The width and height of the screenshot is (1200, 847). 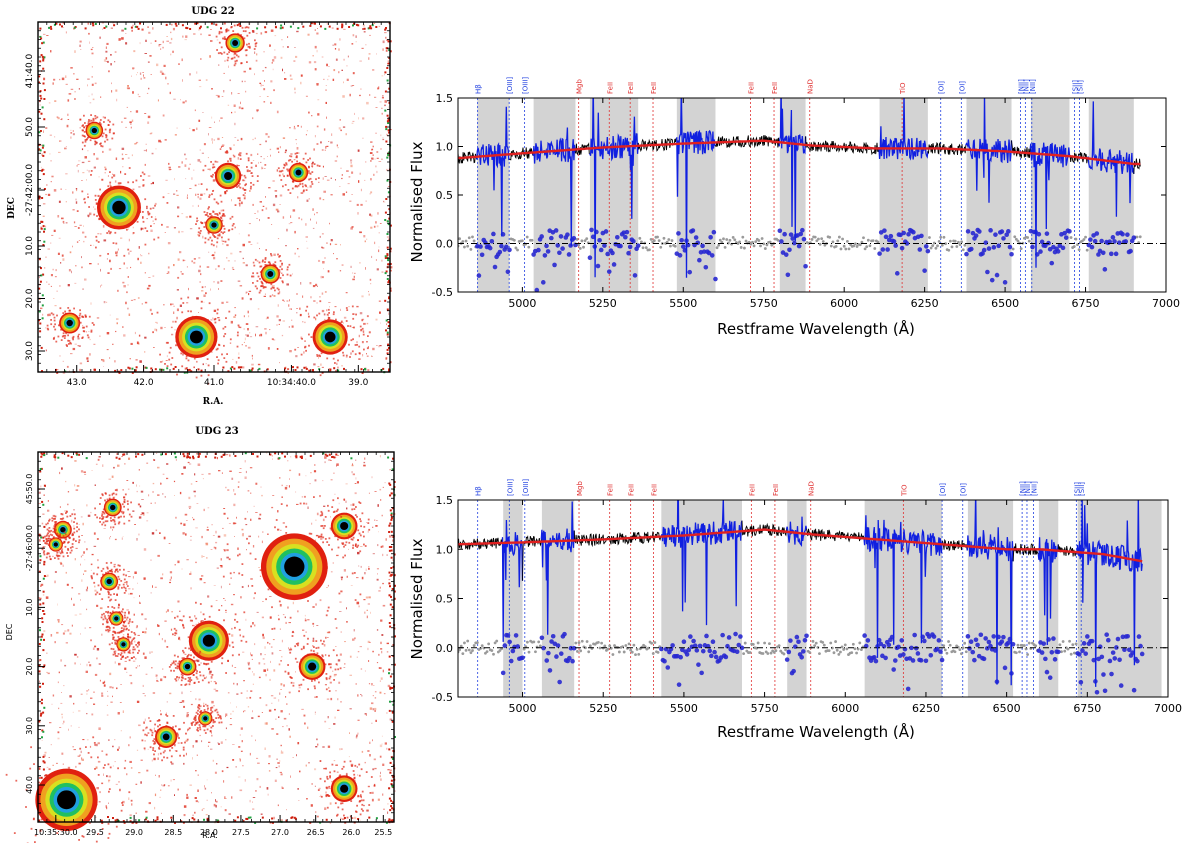 What do you see at coordinates (1086, 303) in the screenshot?
I see `spec0-xtick-label: 6750` at bounding box center [1086, 303].